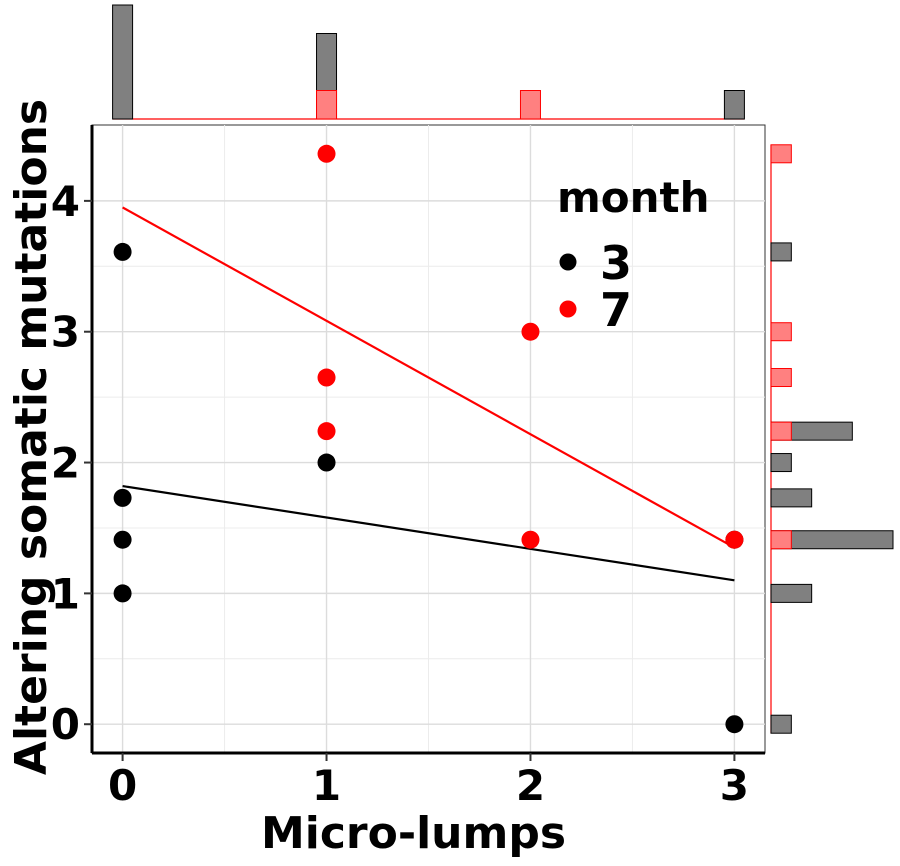 The width and height of the screenshot is (900, 866). I want to click on y-tick-label: 4, so click(65, 201).